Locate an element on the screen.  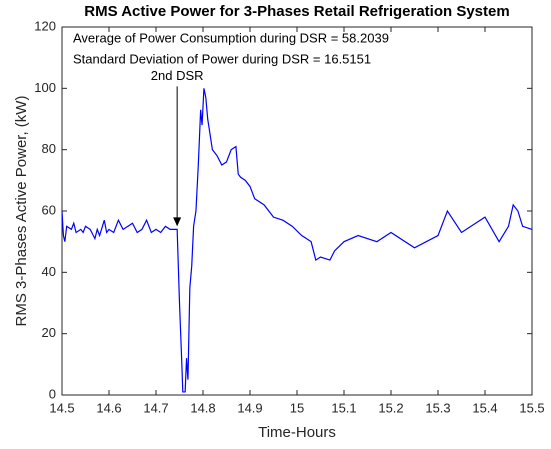
y-tick-label: 40 is located at coordinates (49, 271).